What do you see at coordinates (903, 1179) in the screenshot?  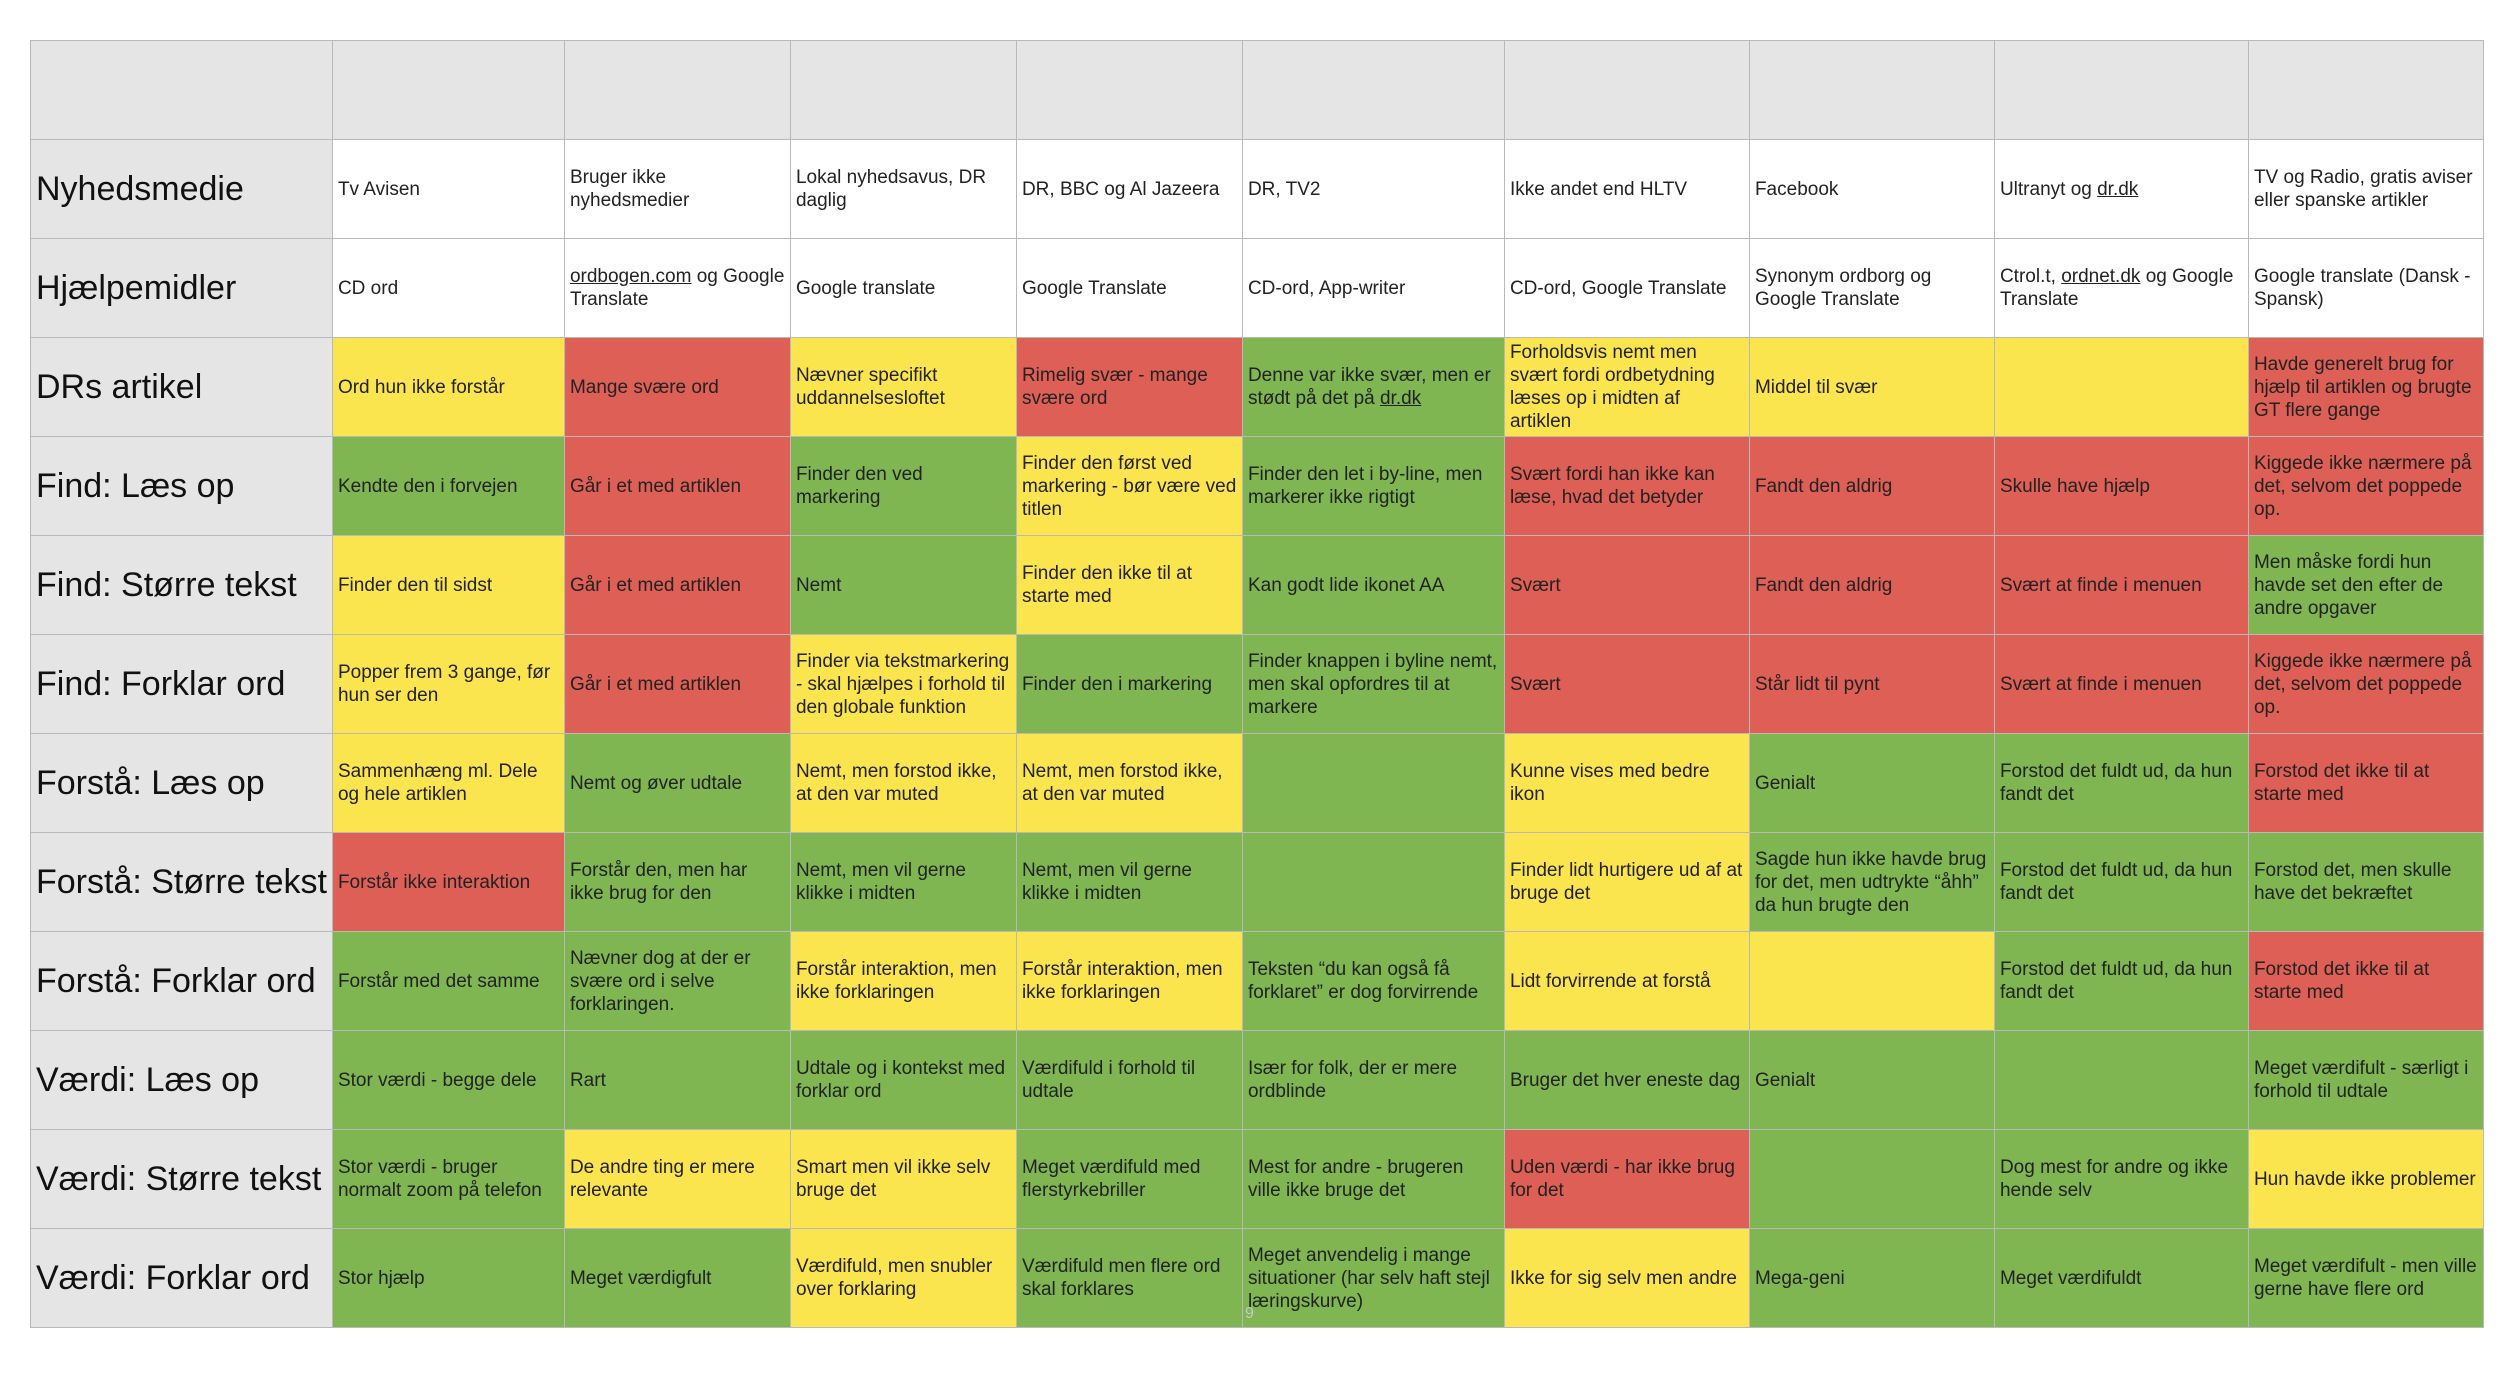 I see `table-cell: Smart men vil ikke selv bruge det` at bounding box center [903, 1179].